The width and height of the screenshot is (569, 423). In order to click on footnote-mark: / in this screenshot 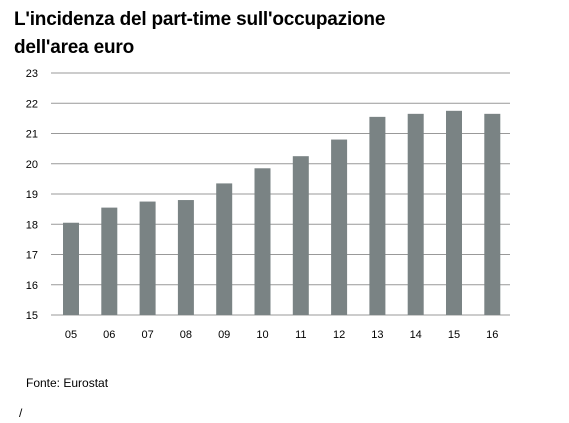, I will do `click(21, 413)`.